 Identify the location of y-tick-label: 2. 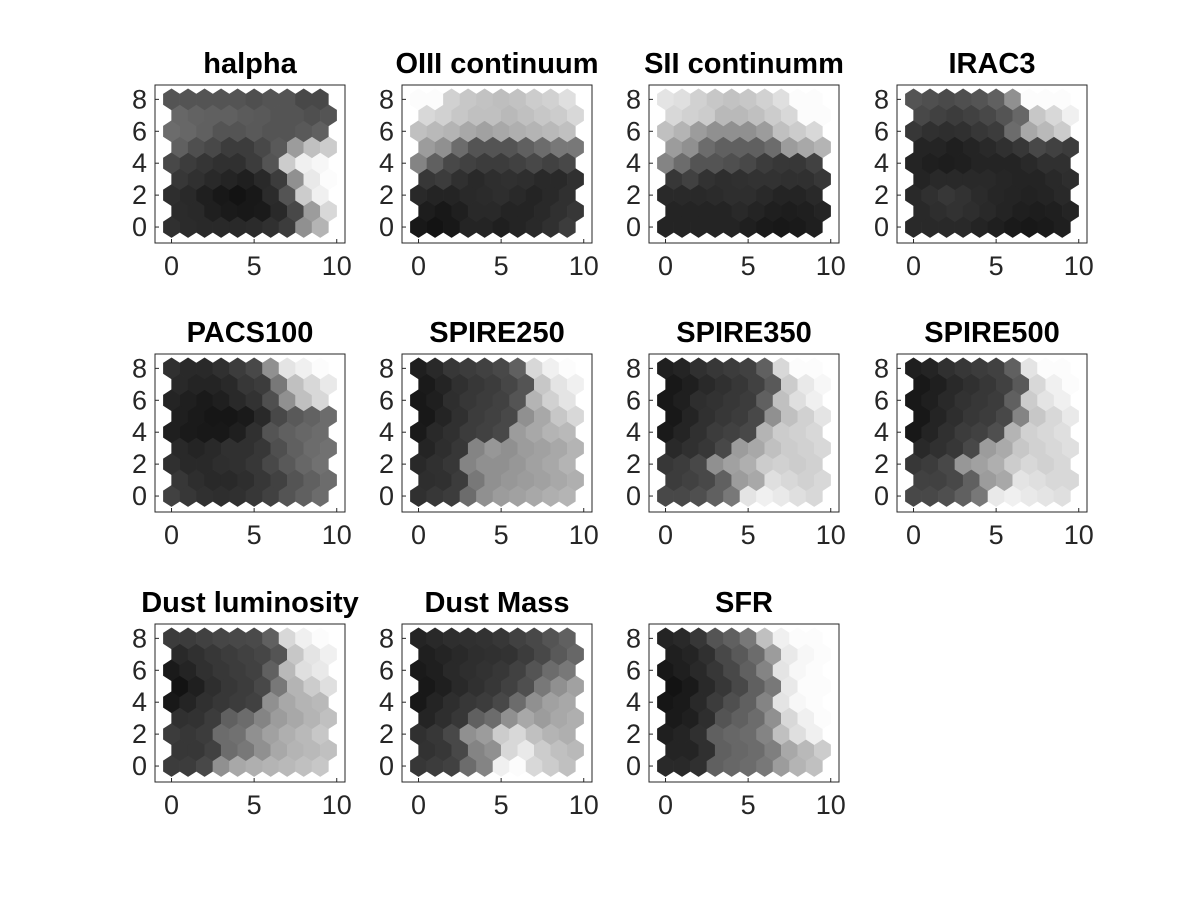
(139, 195).